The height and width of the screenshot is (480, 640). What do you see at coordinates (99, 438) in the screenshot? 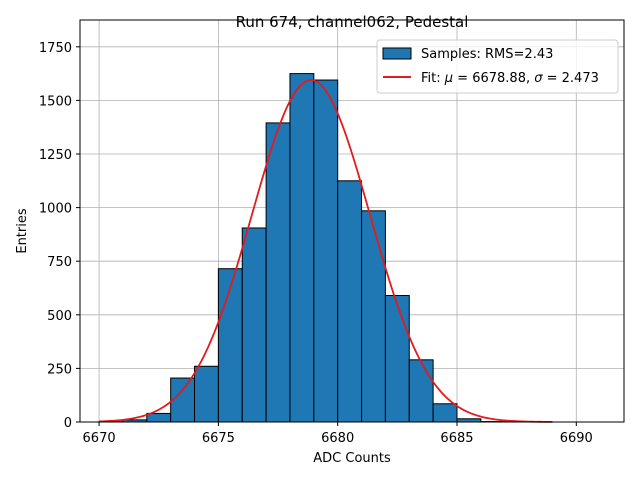
I see `x-tick-label: 6670` at bounding box center [99, 438].